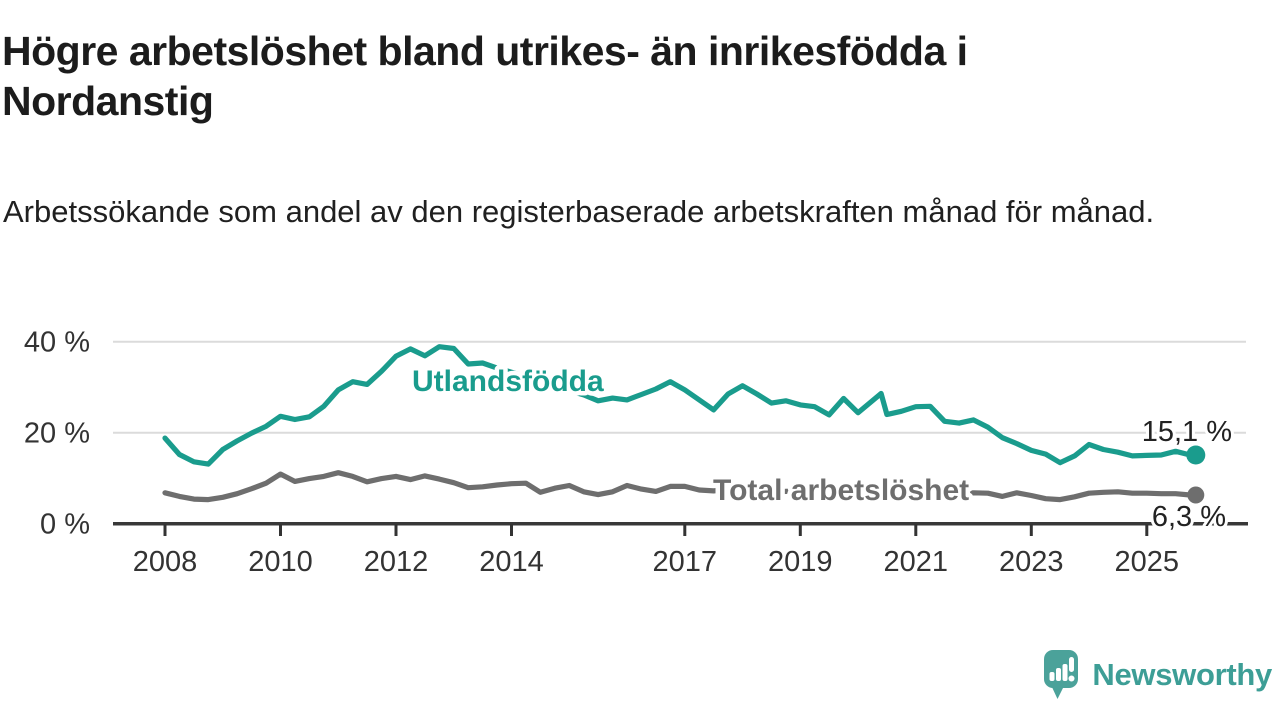 This screenshot has width=1280, height=720. Describe the element at coordinates (1187, 432) in the screenshot. I see `end-value-label-utlandsfodda: 15,1 %` at that location.